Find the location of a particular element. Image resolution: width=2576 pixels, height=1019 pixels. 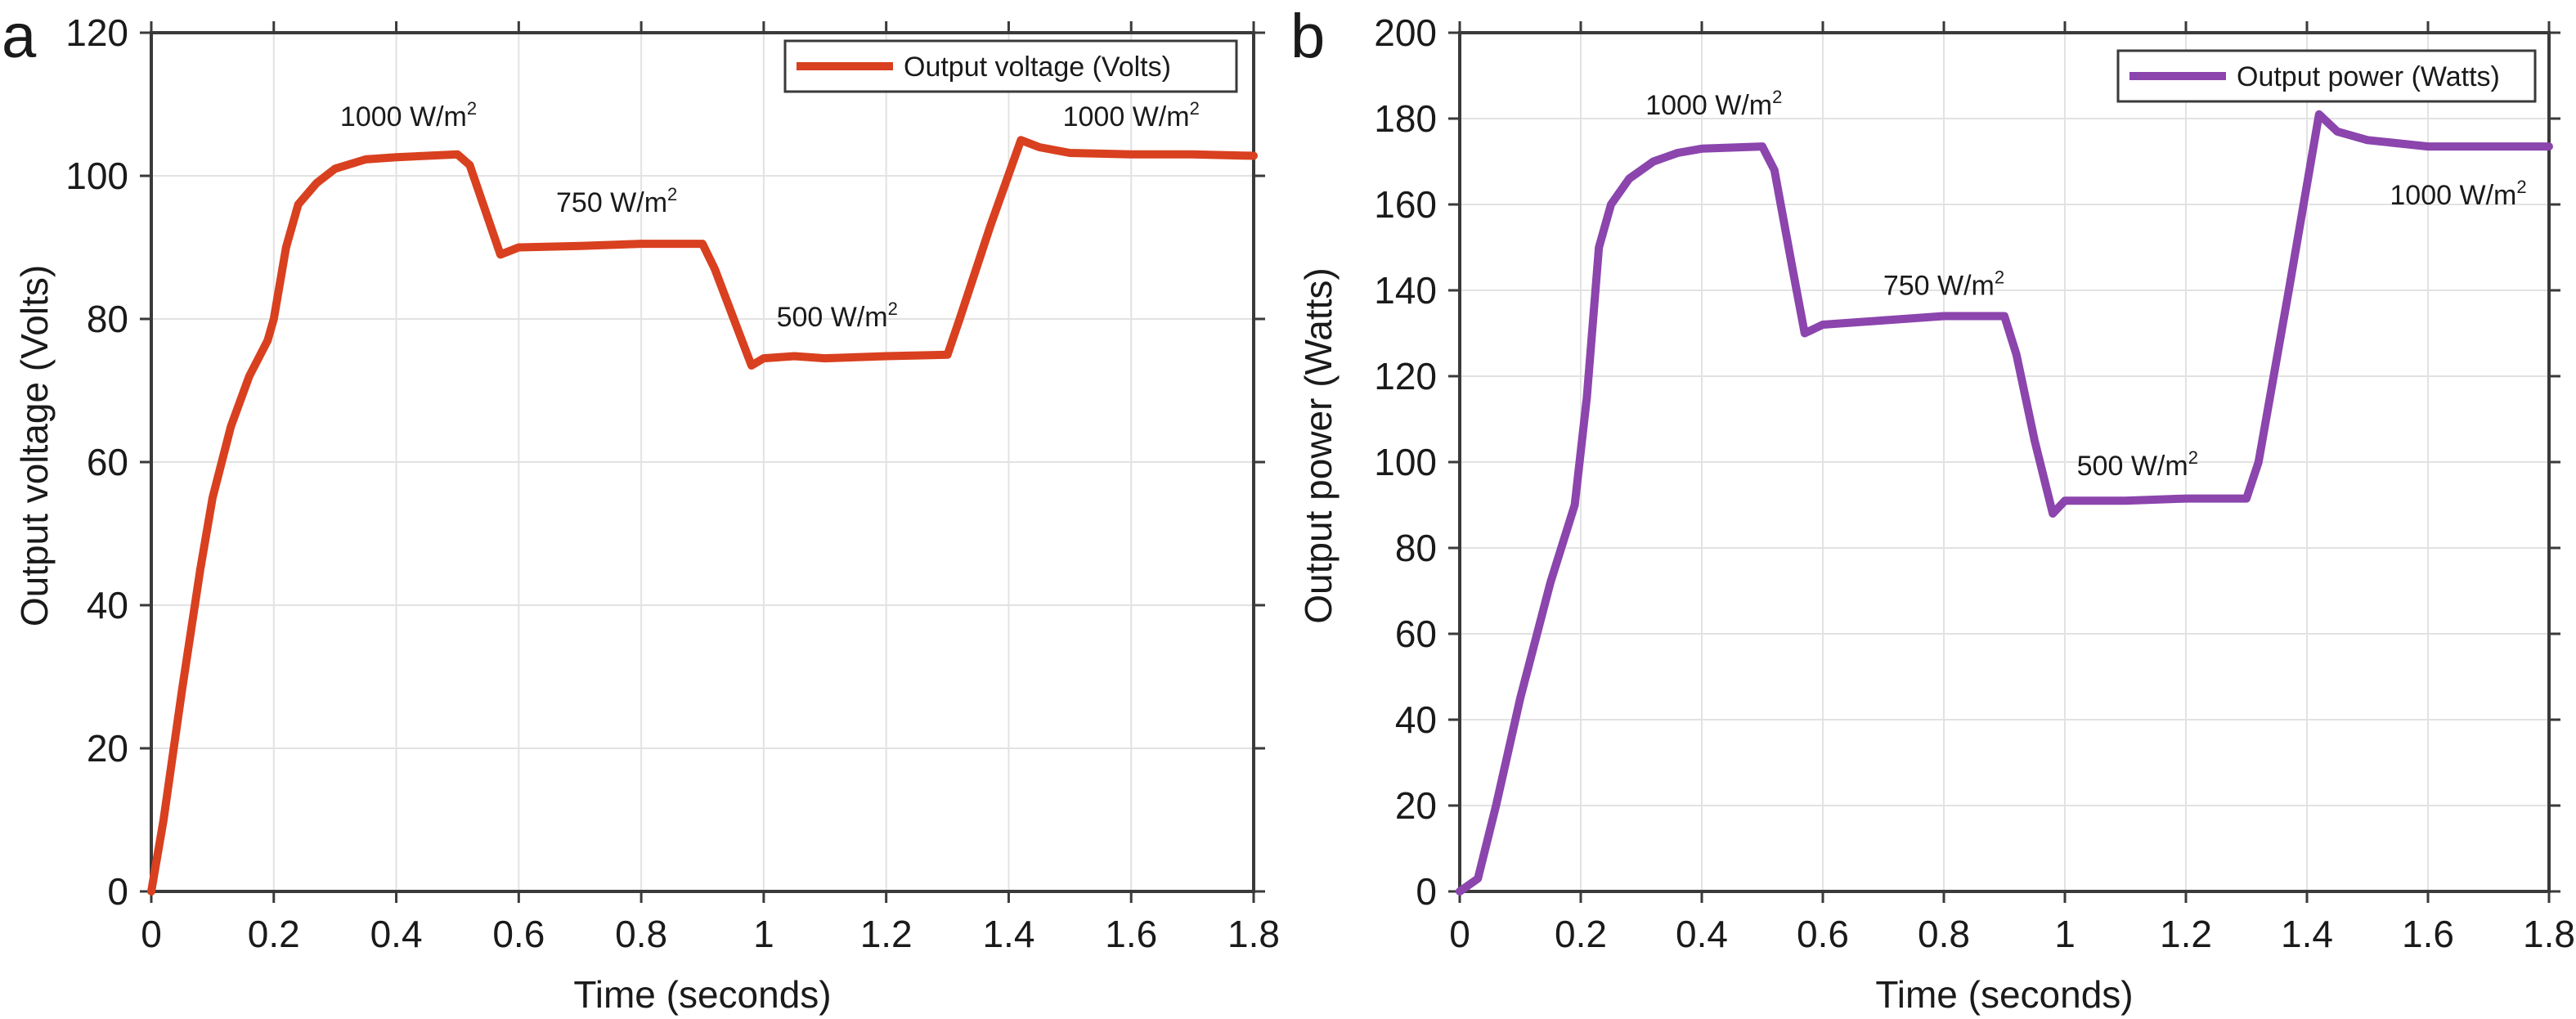

legend-label: Output power (Watts) is located at coordinates (2368, 76).